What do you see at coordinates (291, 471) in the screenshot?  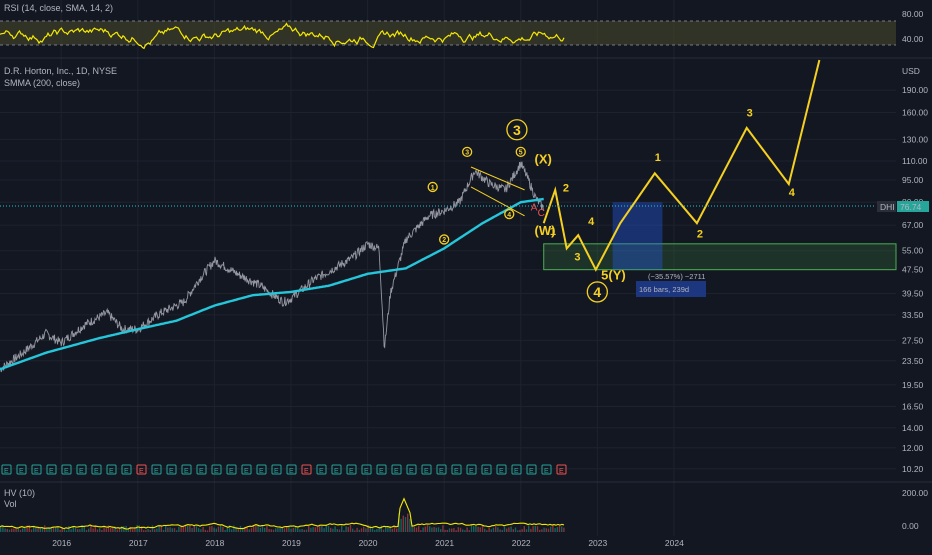 I see `earnings-letter-19: E` at bounding box center [291, 471].